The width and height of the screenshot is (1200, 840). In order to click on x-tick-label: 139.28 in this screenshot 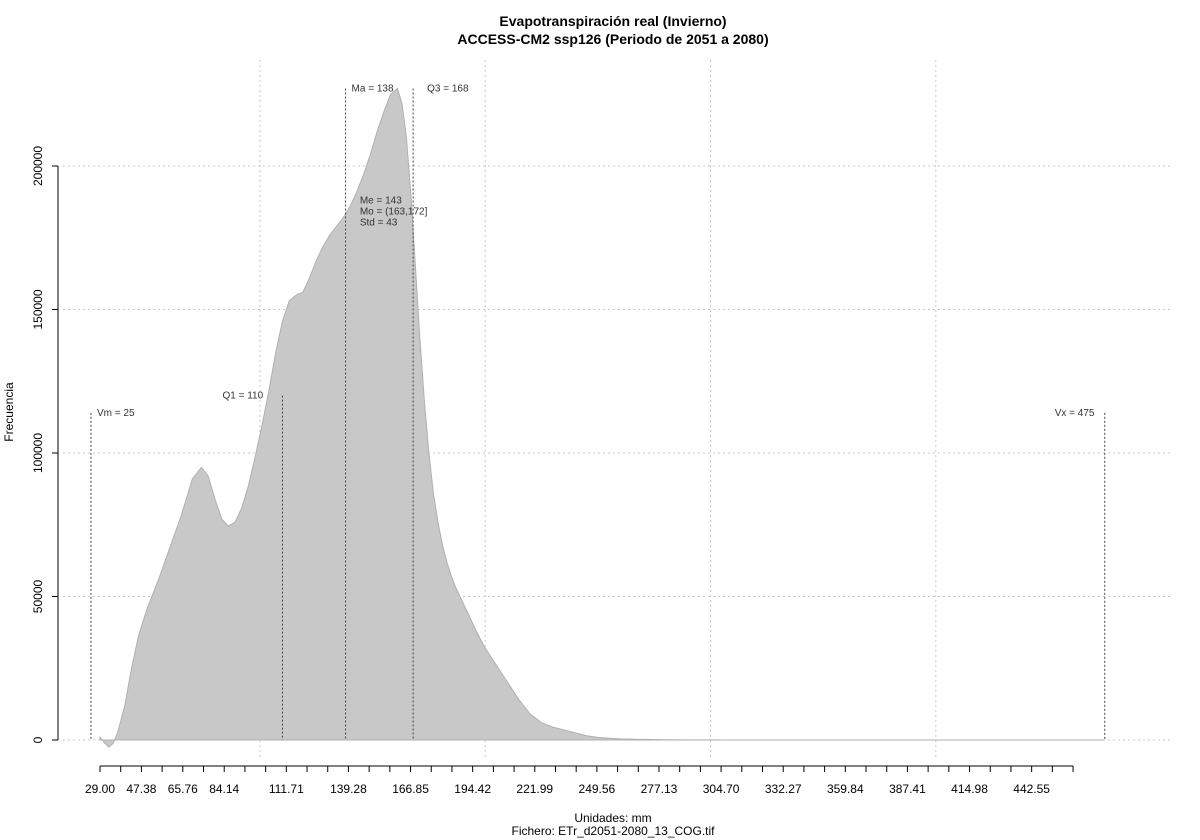, I will do `click(348, 789)`.